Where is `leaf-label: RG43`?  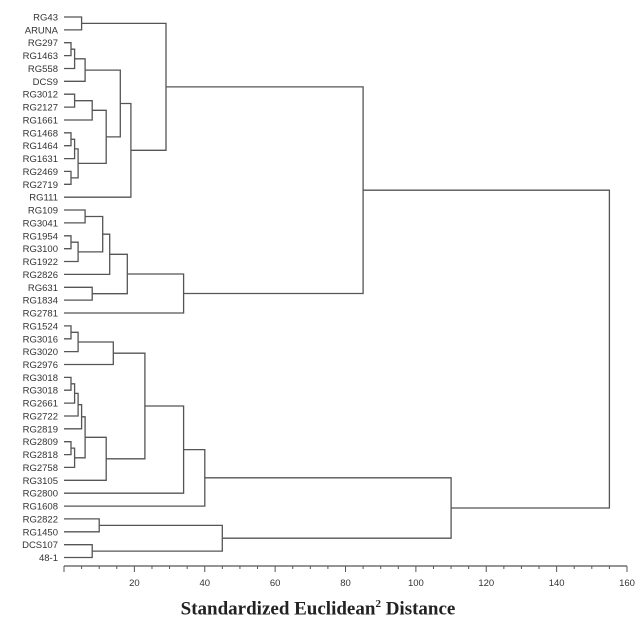
leaf-label: RG43 is located at coordinates (45, 18).